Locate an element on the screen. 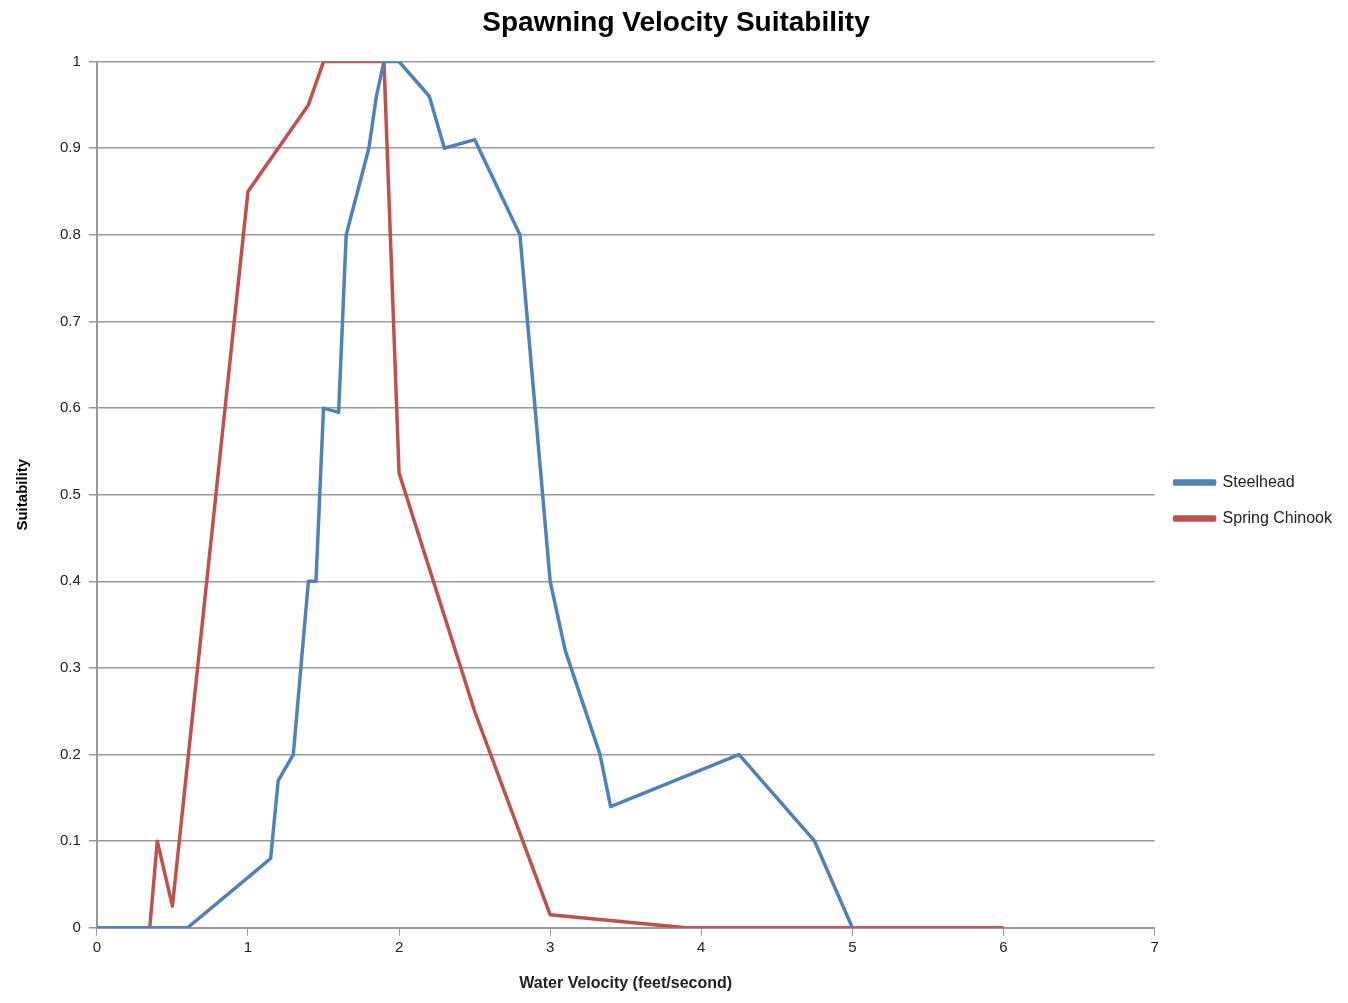 Image resolution: width=1348 pixels, height=1003 pixels. x-tick-label: 0 is located at coordinates (97, 946).